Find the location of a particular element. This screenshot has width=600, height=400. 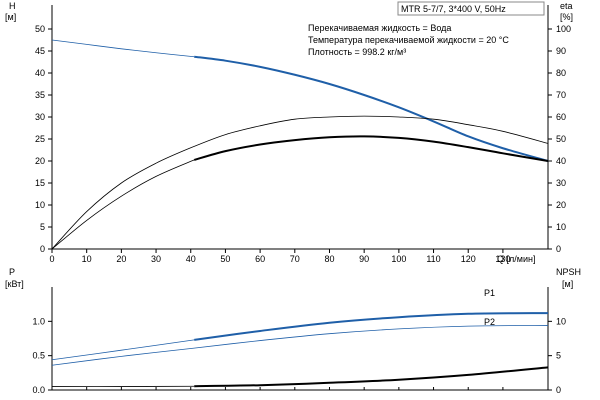

bottom-series-0-thin-line is located at coordinates (123, 350).